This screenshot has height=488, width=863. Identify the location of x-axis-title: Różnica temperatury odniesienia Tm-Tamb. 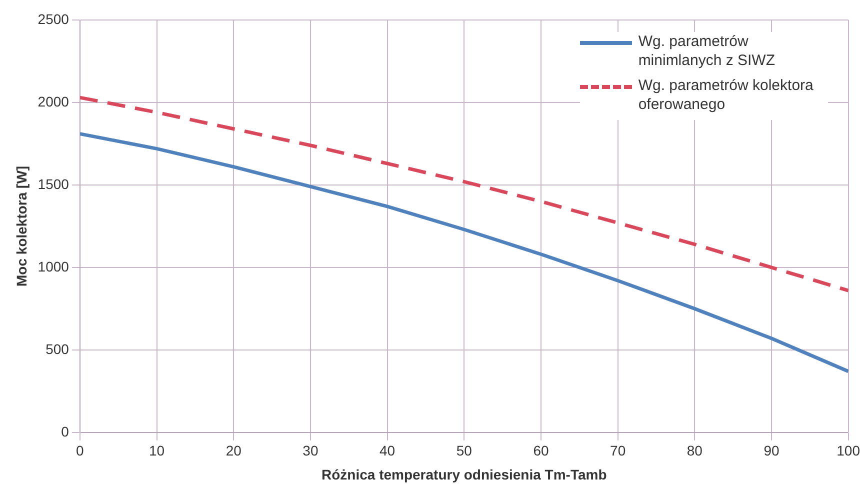
(464, 474).